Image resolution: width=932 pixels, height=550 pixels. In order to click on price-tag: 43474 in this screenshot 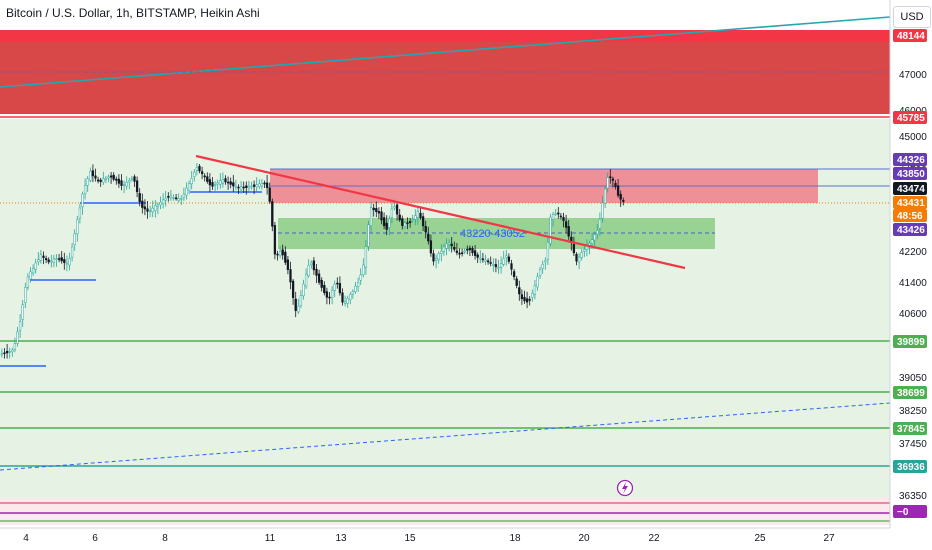, I will do `click(910, 188)`.